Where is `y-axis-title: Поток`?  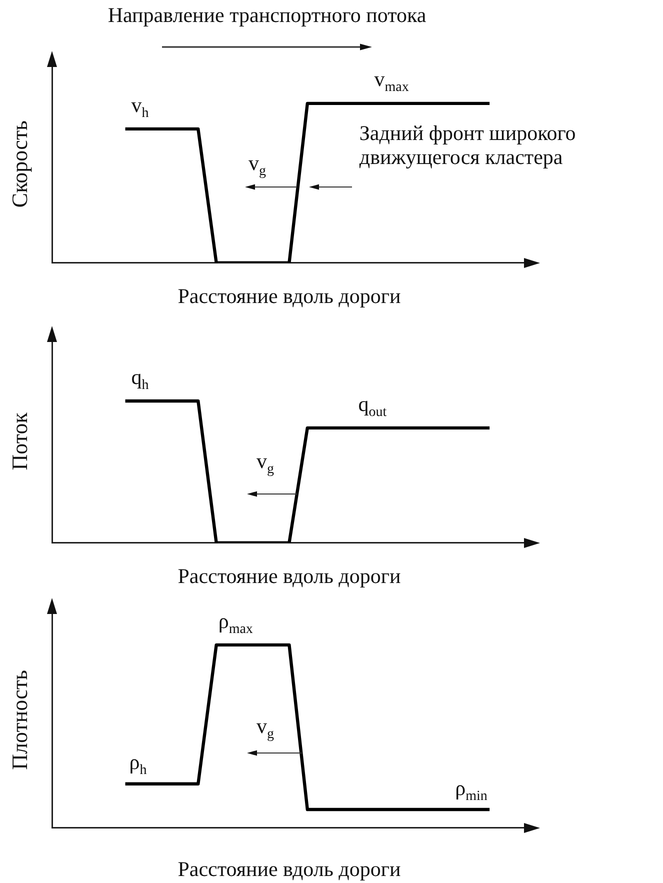 y-axis-title: Поток is located at coordinates (19, 441).